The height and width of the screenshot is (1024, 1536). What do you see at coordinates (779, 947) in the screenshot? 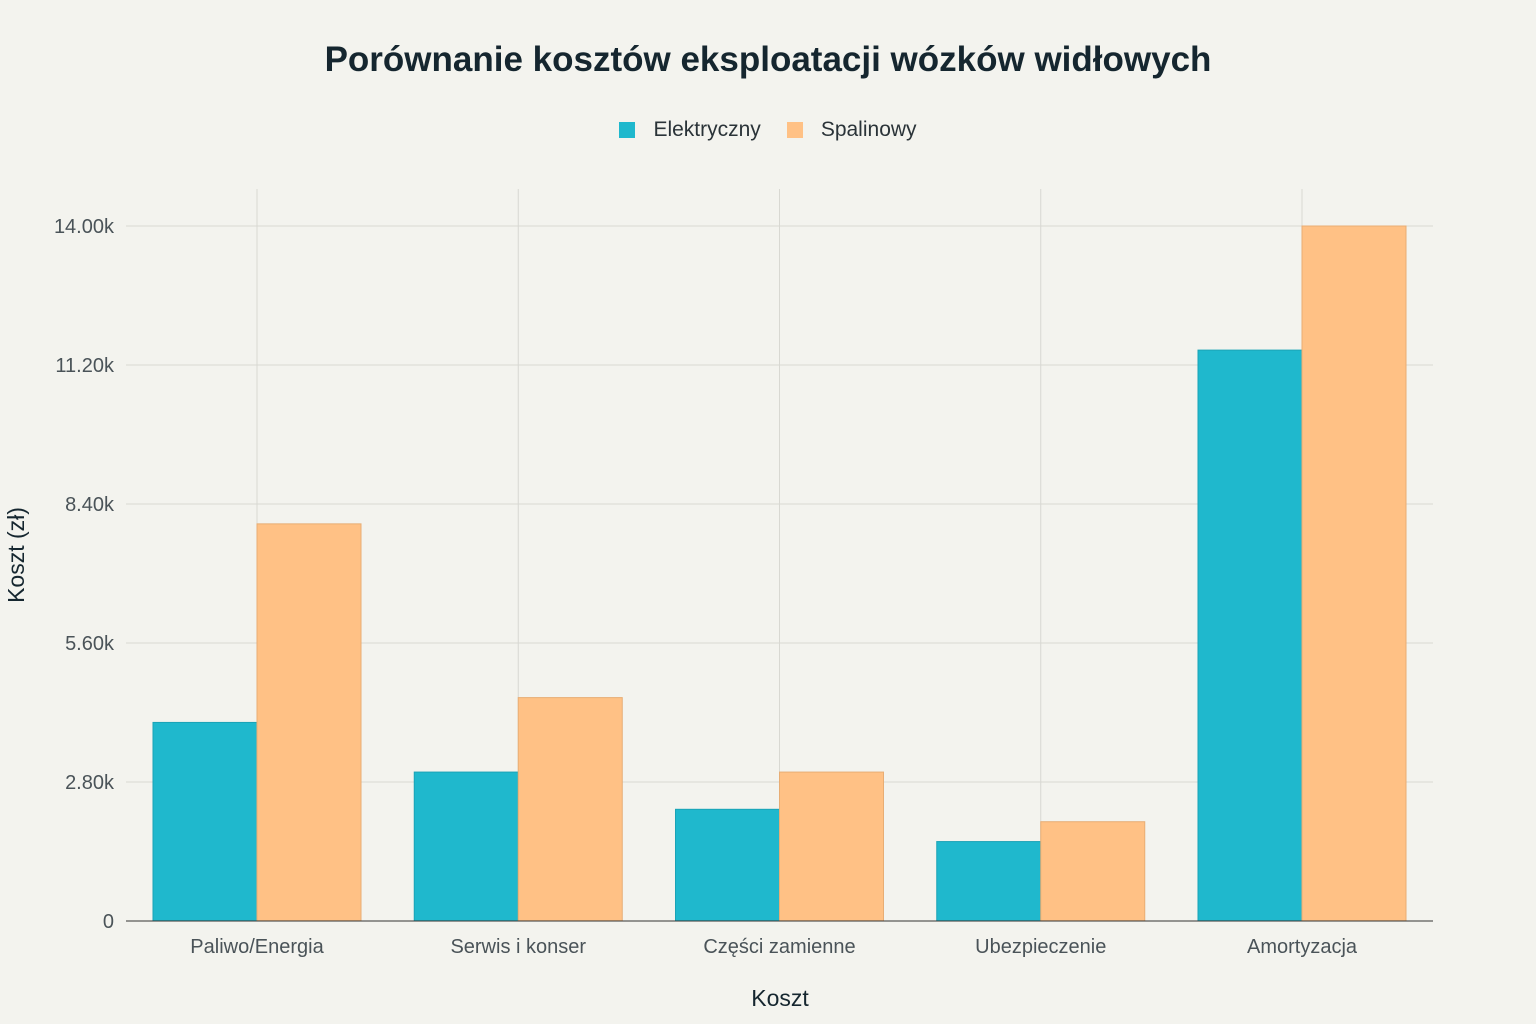
I see `x-tick-label: Części zamienne` at bounding box center [779, 947].